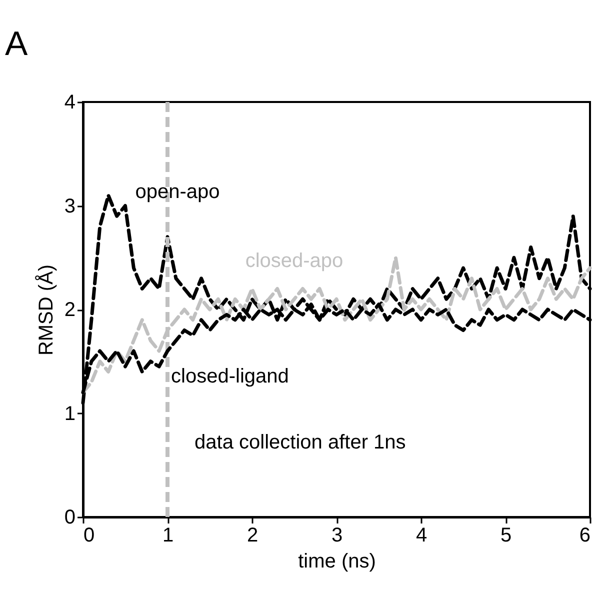 The height and width of the screenshot is (591, 598). Describe the element at coordinates (294, 261) in the screenshot. I see `series-label: closed-apo` at that location.